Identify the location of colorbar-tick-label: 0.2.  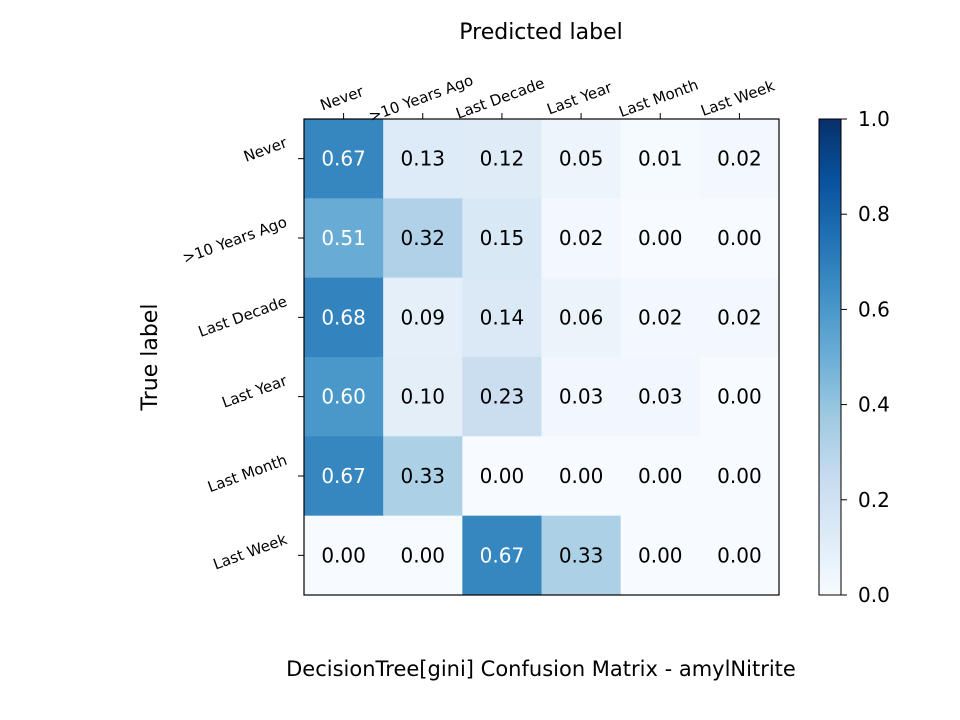
(874, 500).